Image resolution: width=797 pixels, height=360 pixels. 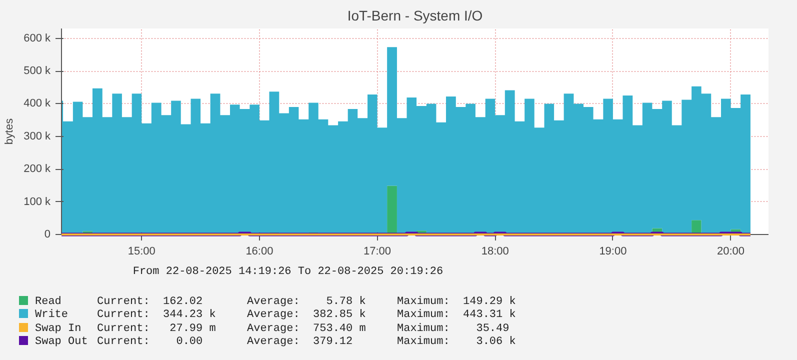 I want to click on x-tick-label: 17:00, so click(x=378, y=252).